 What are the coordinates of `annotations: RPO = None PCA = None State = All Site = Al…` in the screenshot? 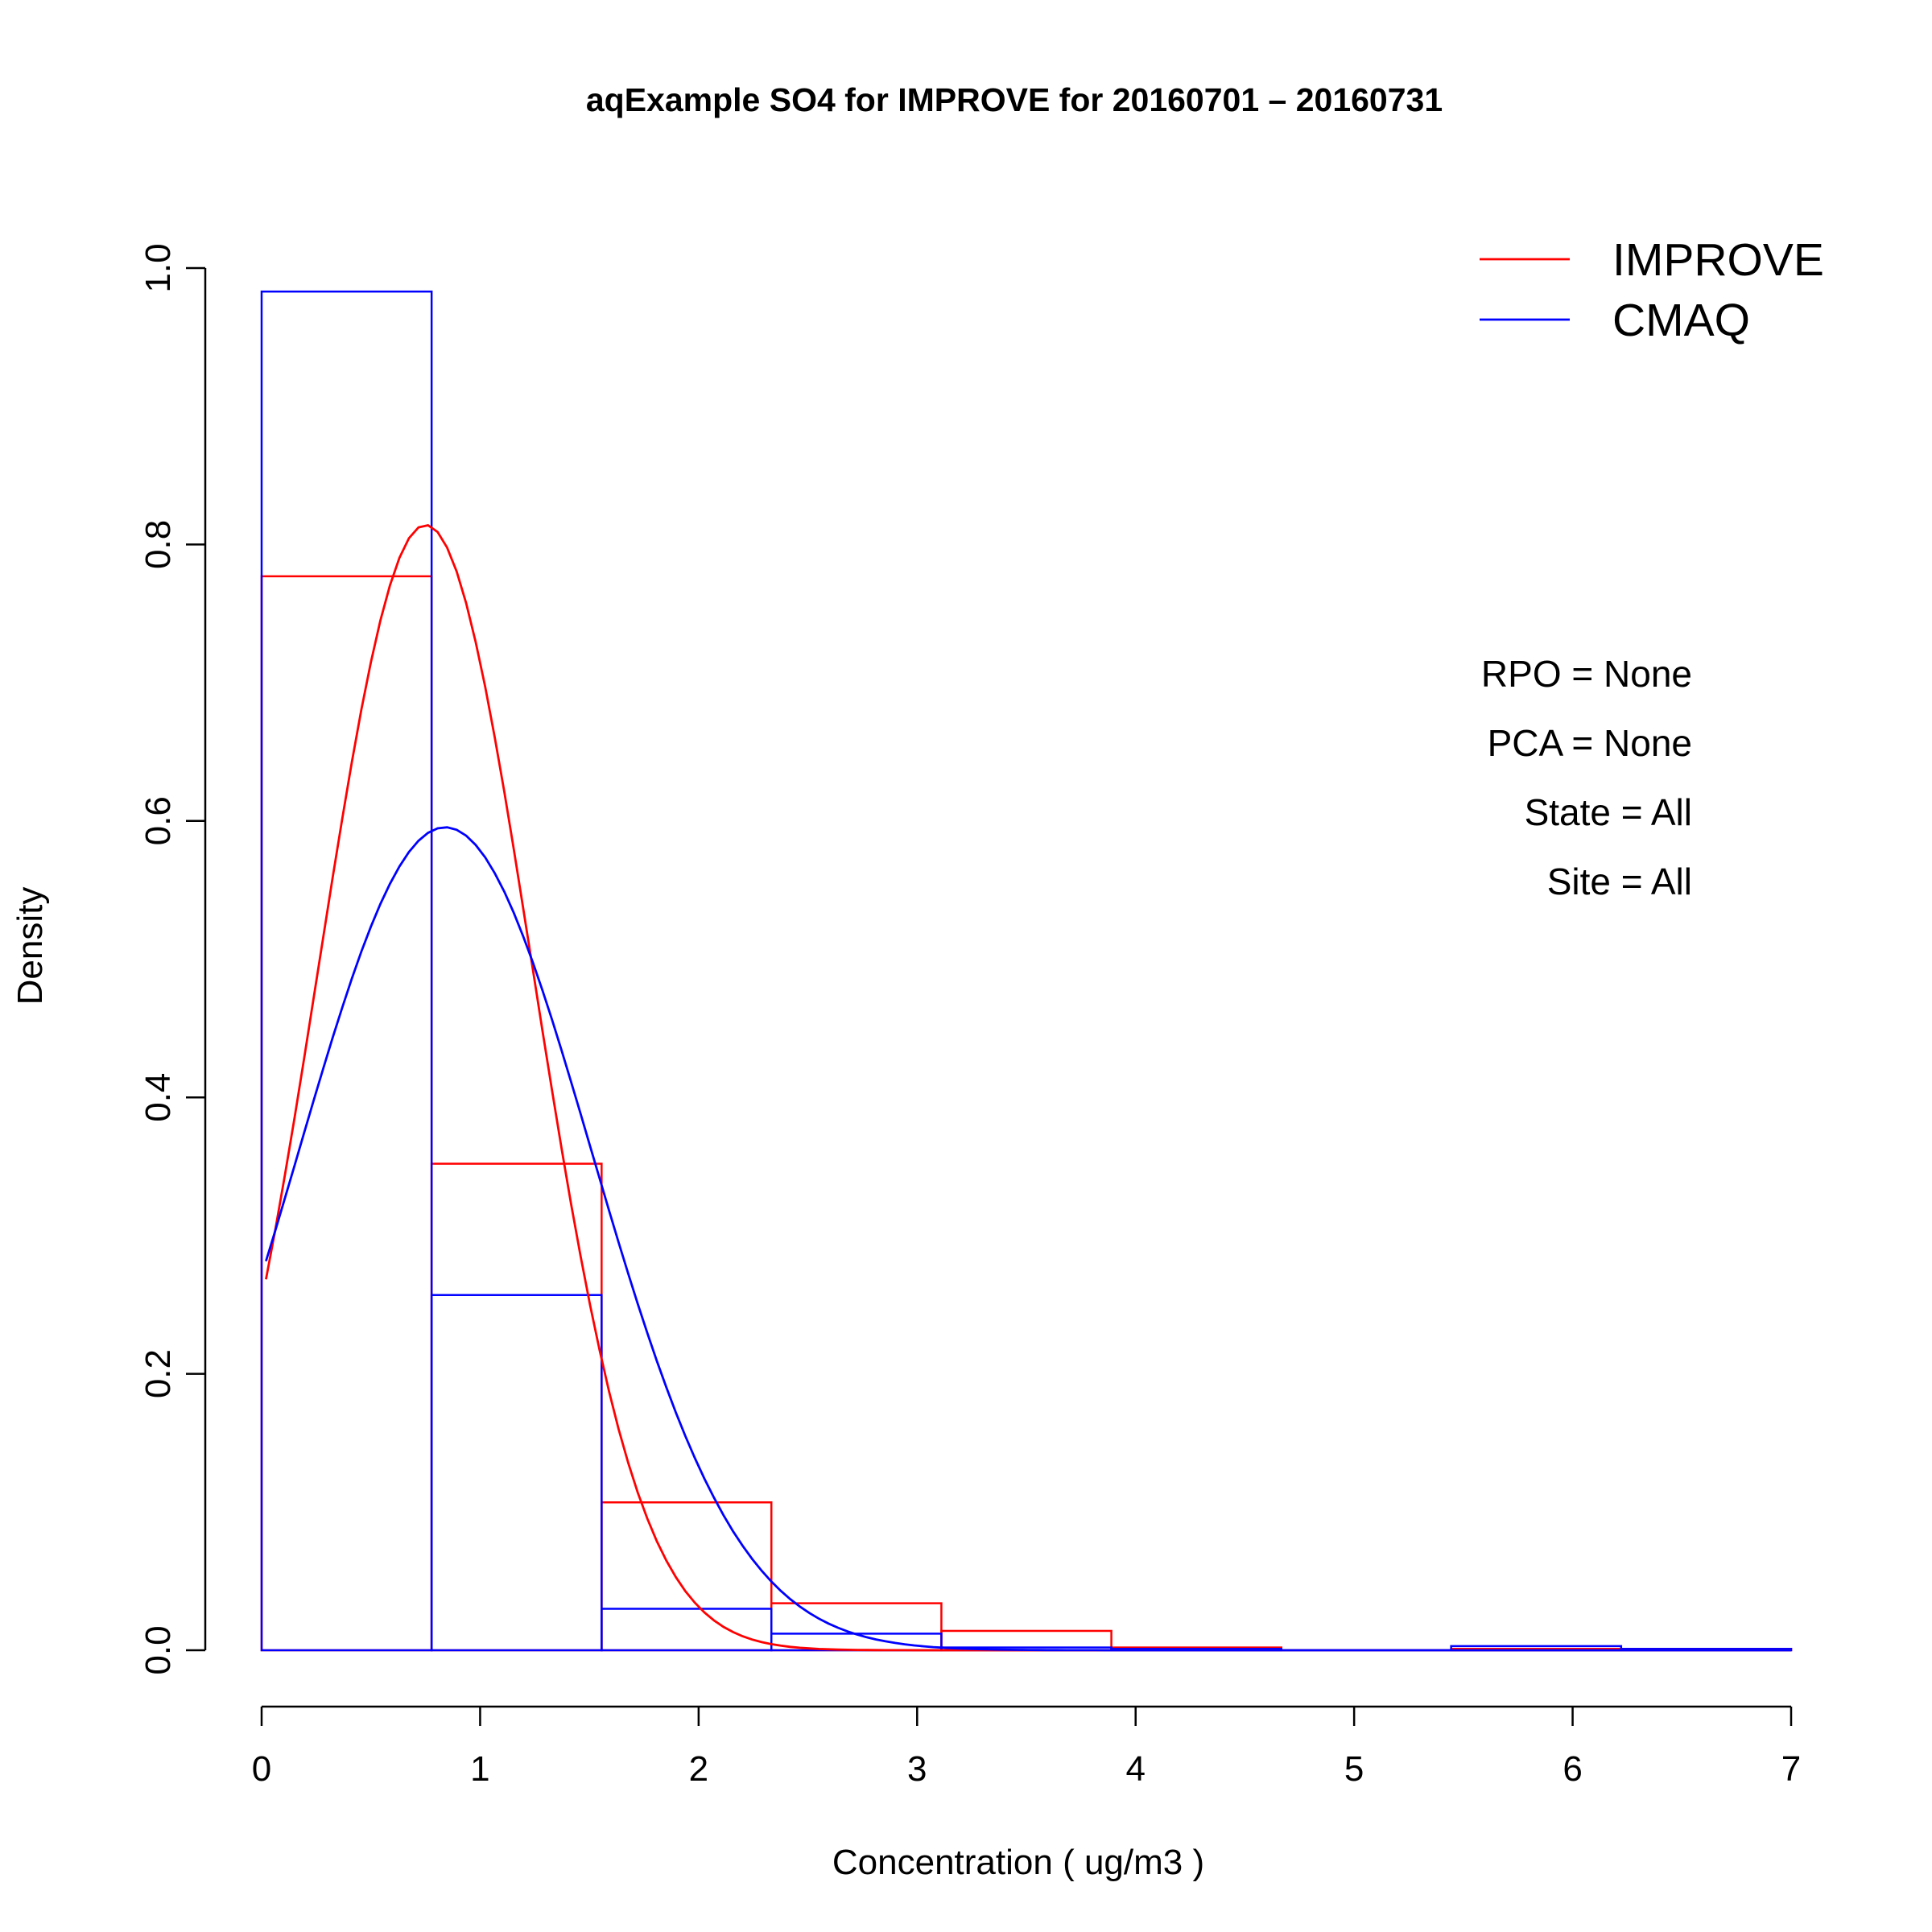 It's located at (1586, 777).